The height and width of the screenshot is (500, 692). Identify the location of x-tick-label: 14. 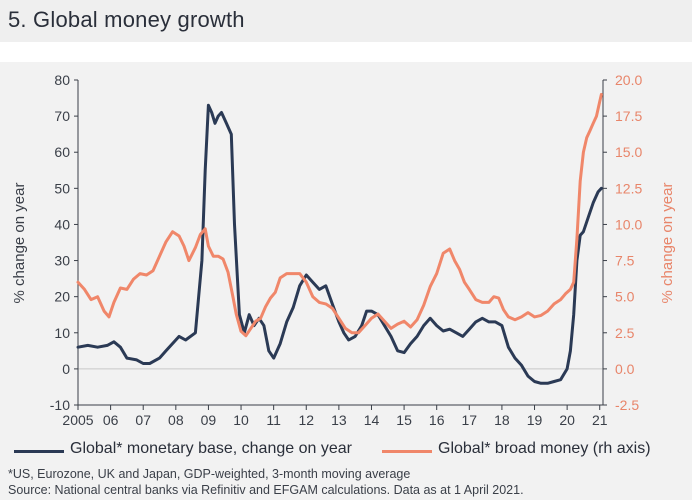
(372, 420).